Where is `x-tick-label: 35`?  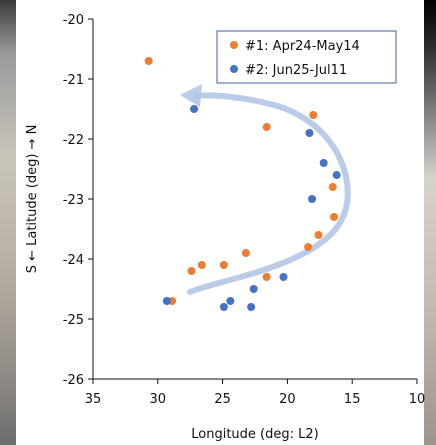 x-tick-label: 35 is located at coordinates (93, 399).